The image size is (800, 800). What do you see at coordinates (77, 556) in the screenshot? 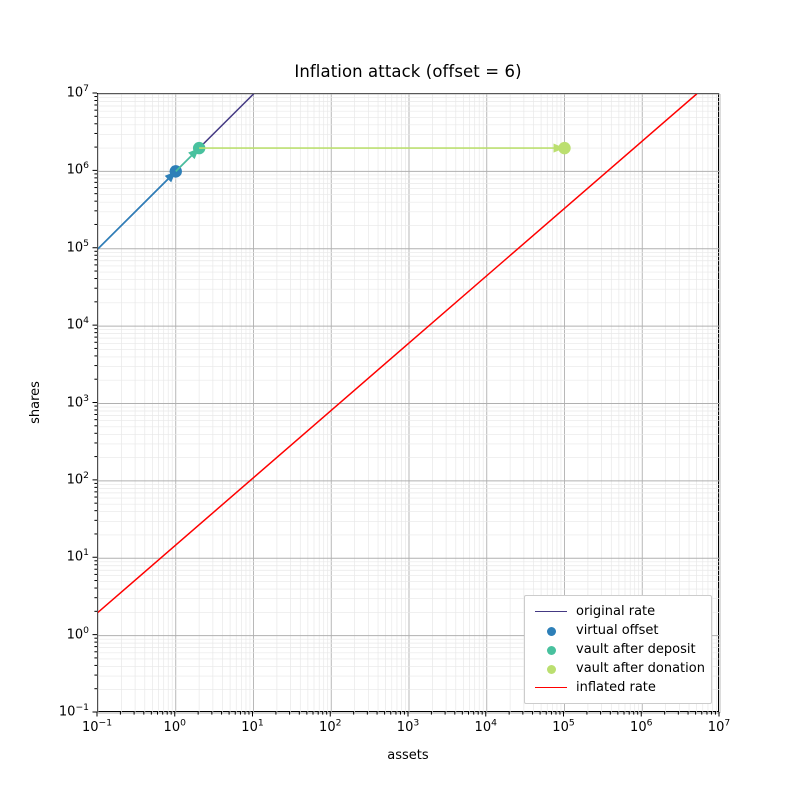
I see `y-tick-label: 10¹` at bounding box center [77, 556].